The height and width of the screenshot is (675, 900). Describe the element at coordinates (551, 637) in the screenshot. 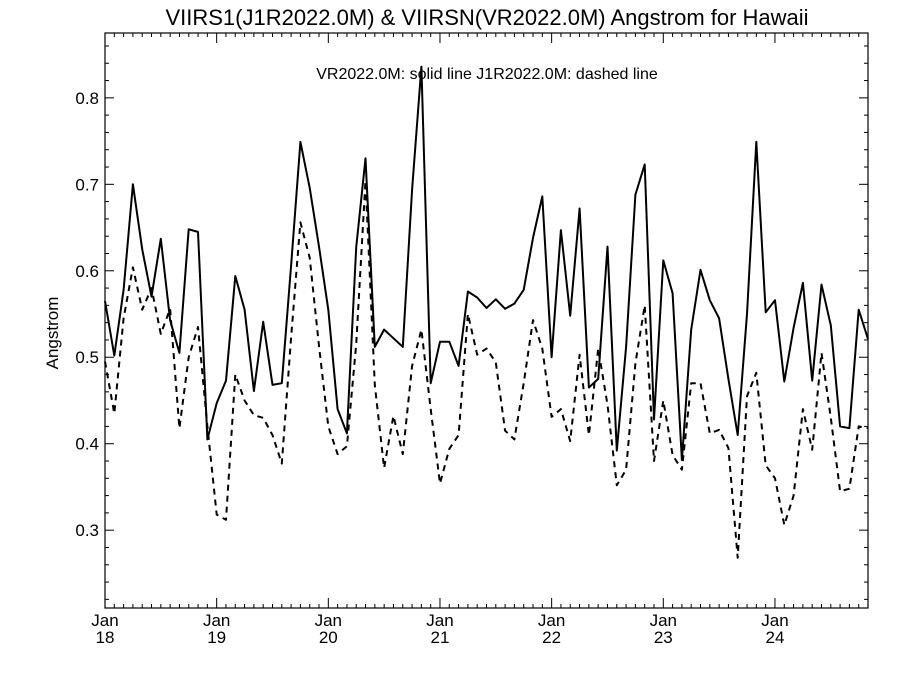

I see `x-tick-year-label: 22` at that location.